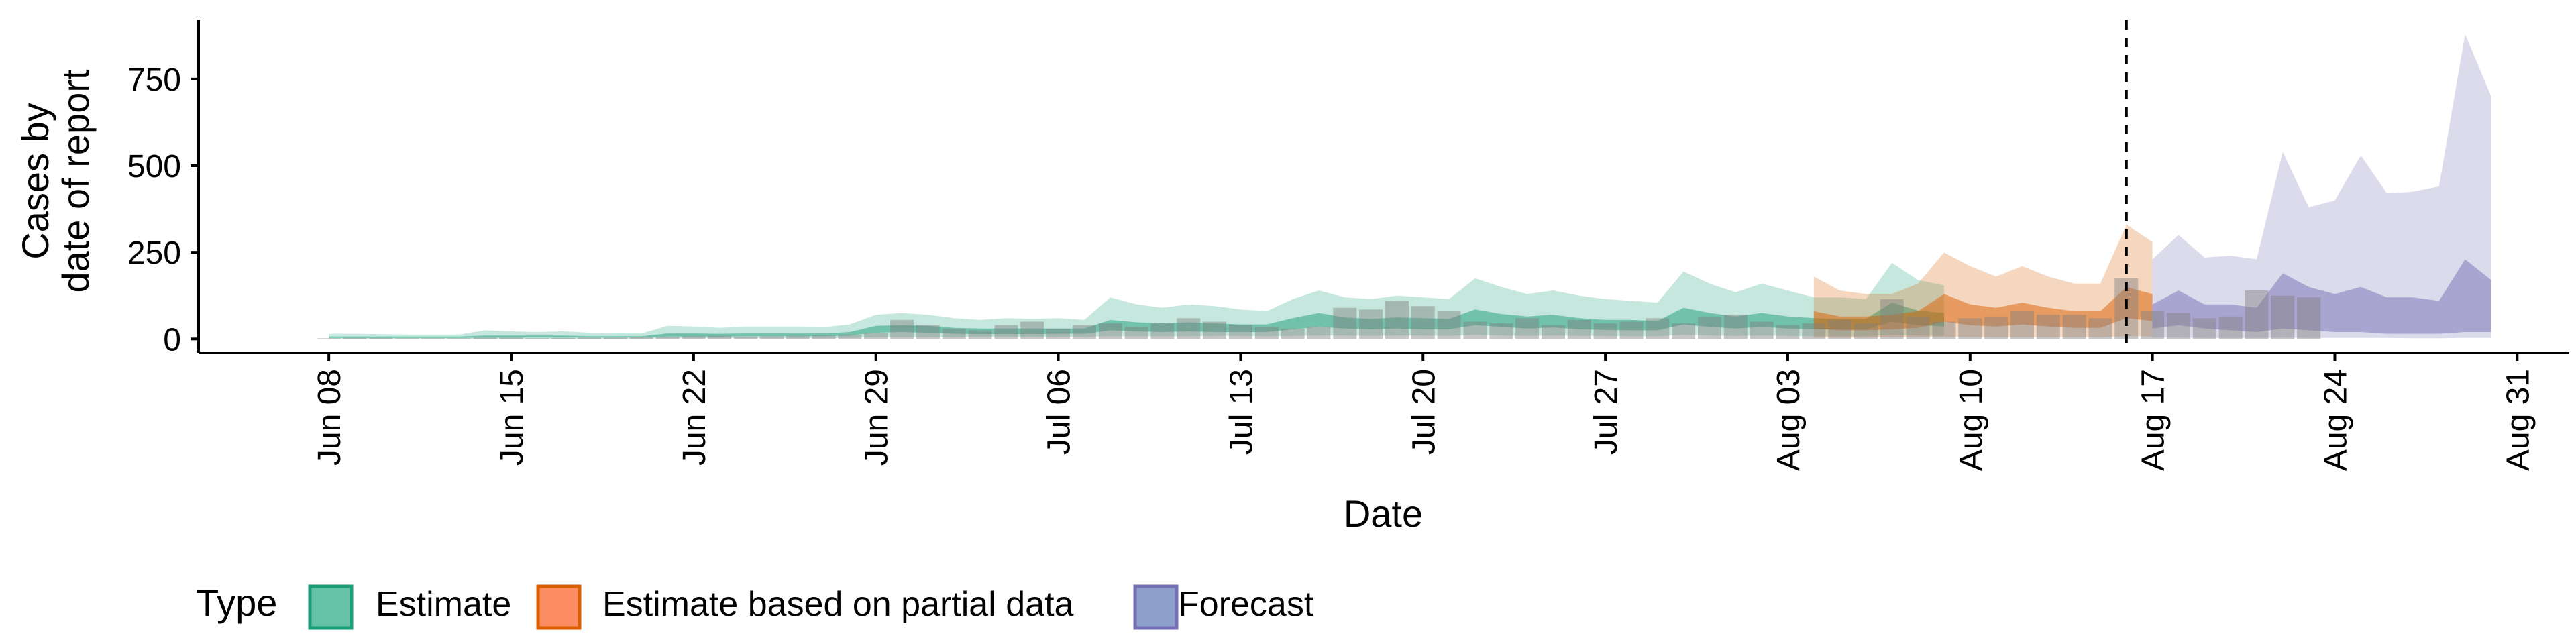  Describe the element at coordinates (512, 417) in the screenshot. I see `x-tick-label: Jun 15` at that location.